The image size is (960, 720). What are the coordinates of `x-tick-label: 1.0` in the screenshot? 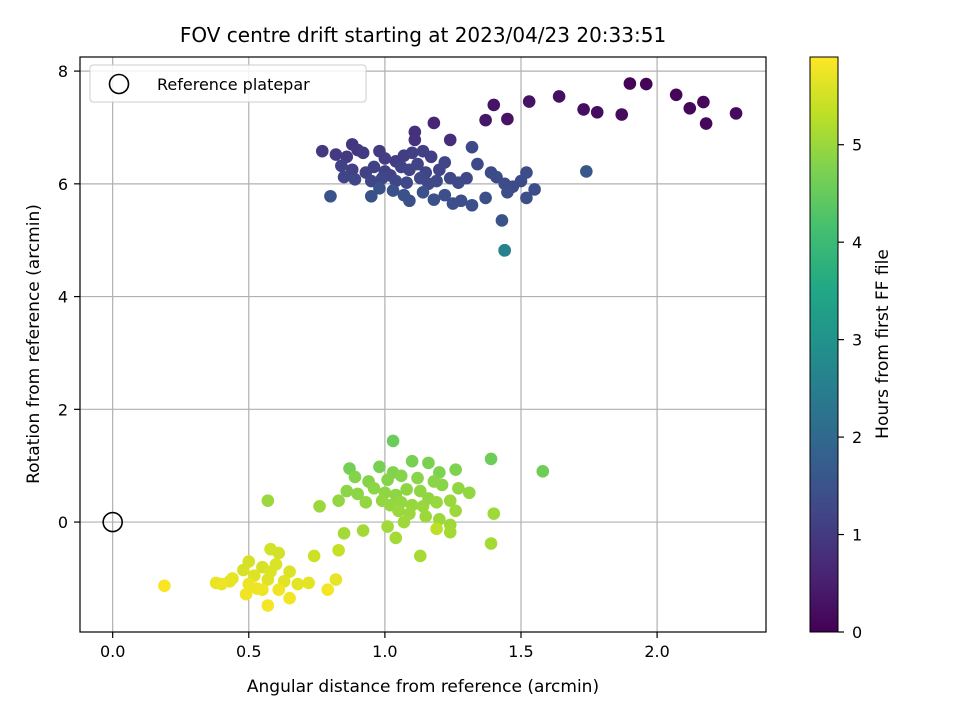 It's located at (384, 651).